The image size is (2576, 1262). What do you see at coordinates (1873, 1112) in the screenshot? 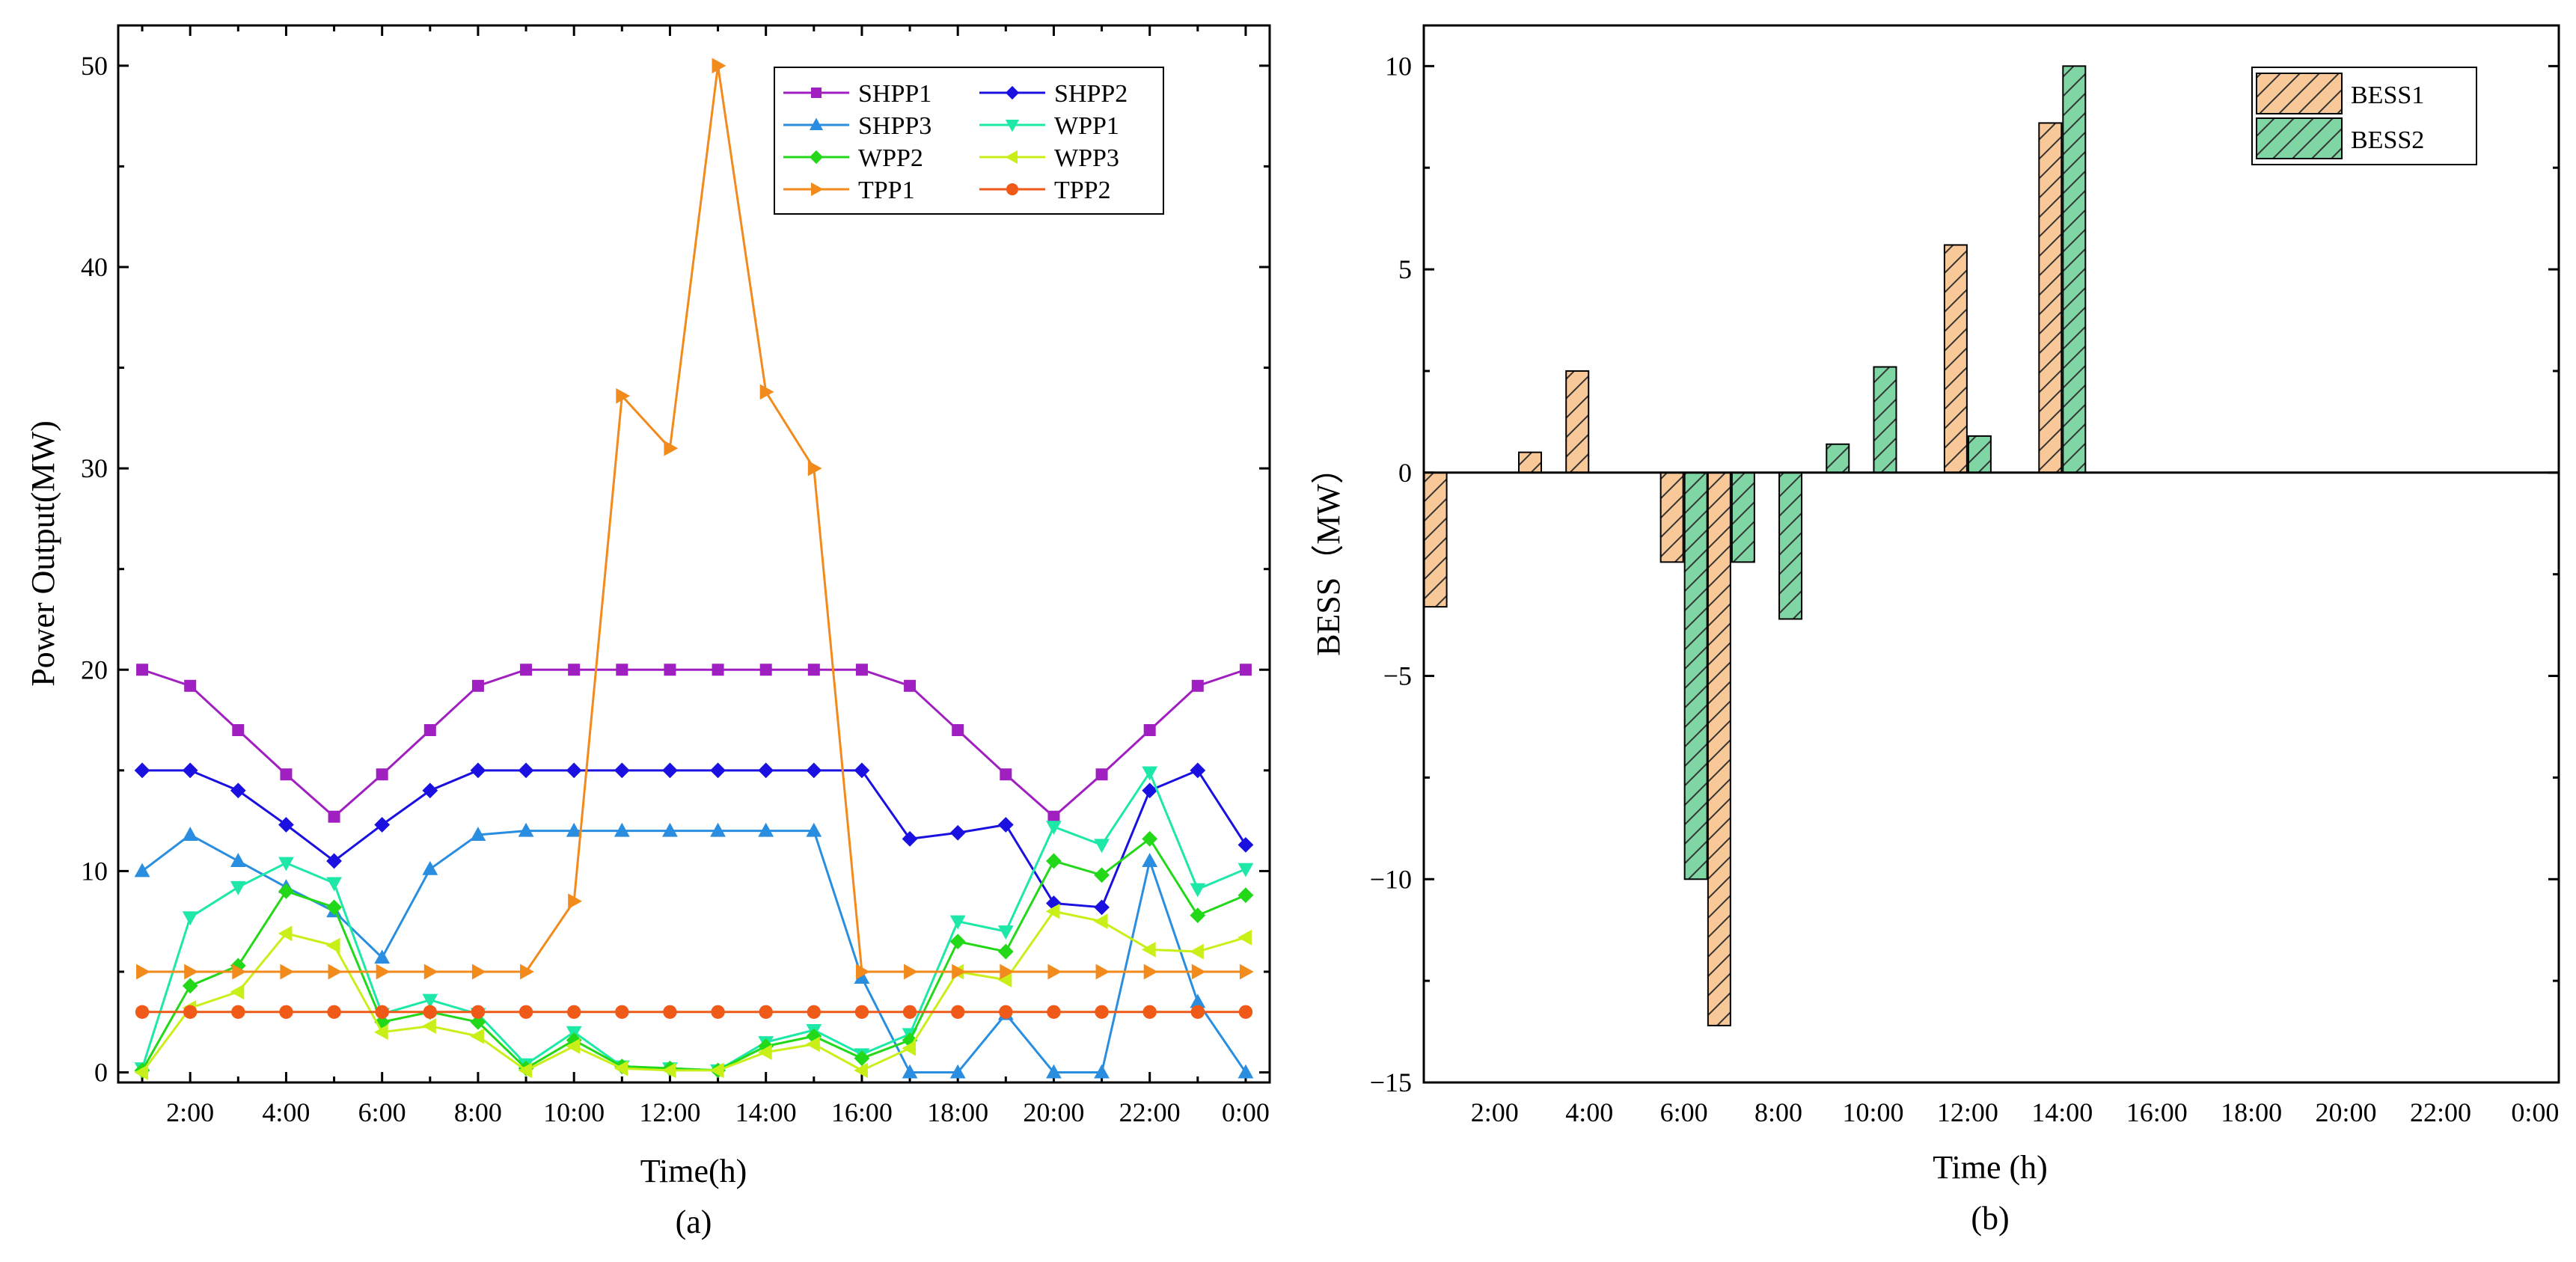
I see `b-x-tick-label: 10:00` at bounding box center [1873, 1112].